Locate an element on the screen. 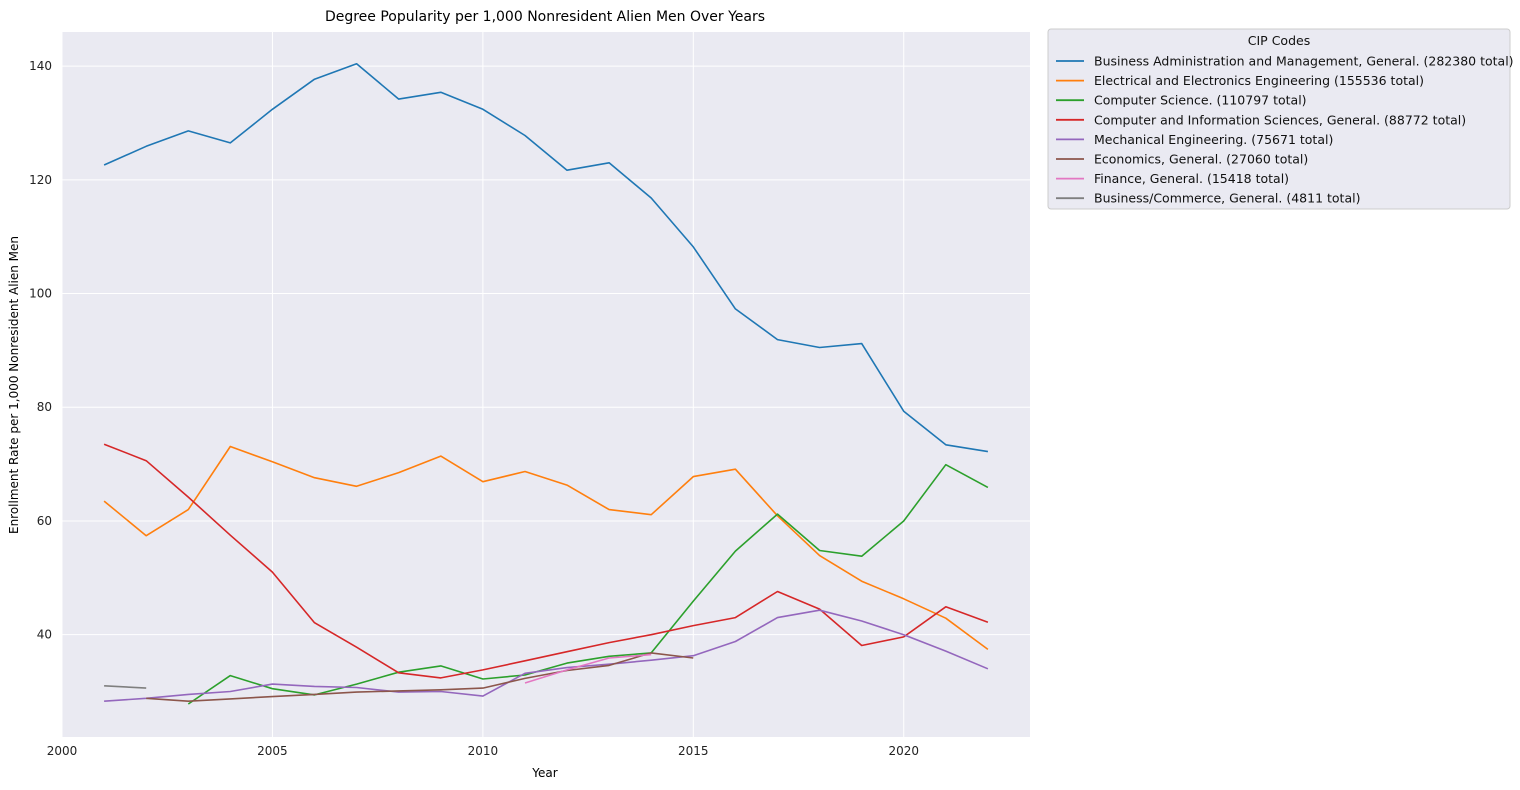  x-tick-label: 2010 is located at coordinates (483, 751).